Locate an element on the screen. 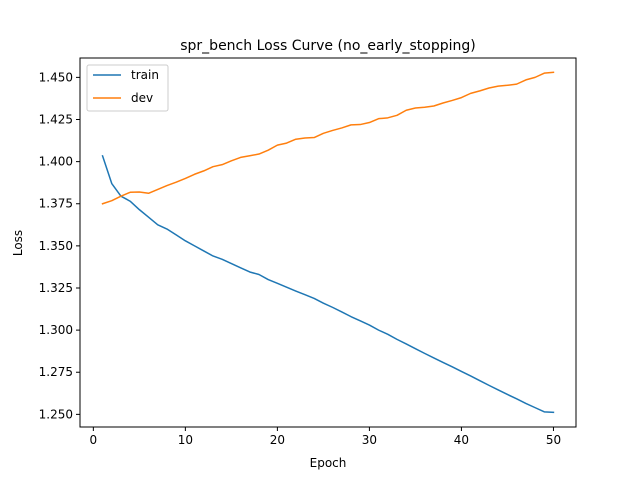 This screenshot has width=640, height=480. y-tick-label: 1.275 is located at coordinates (56, 372).